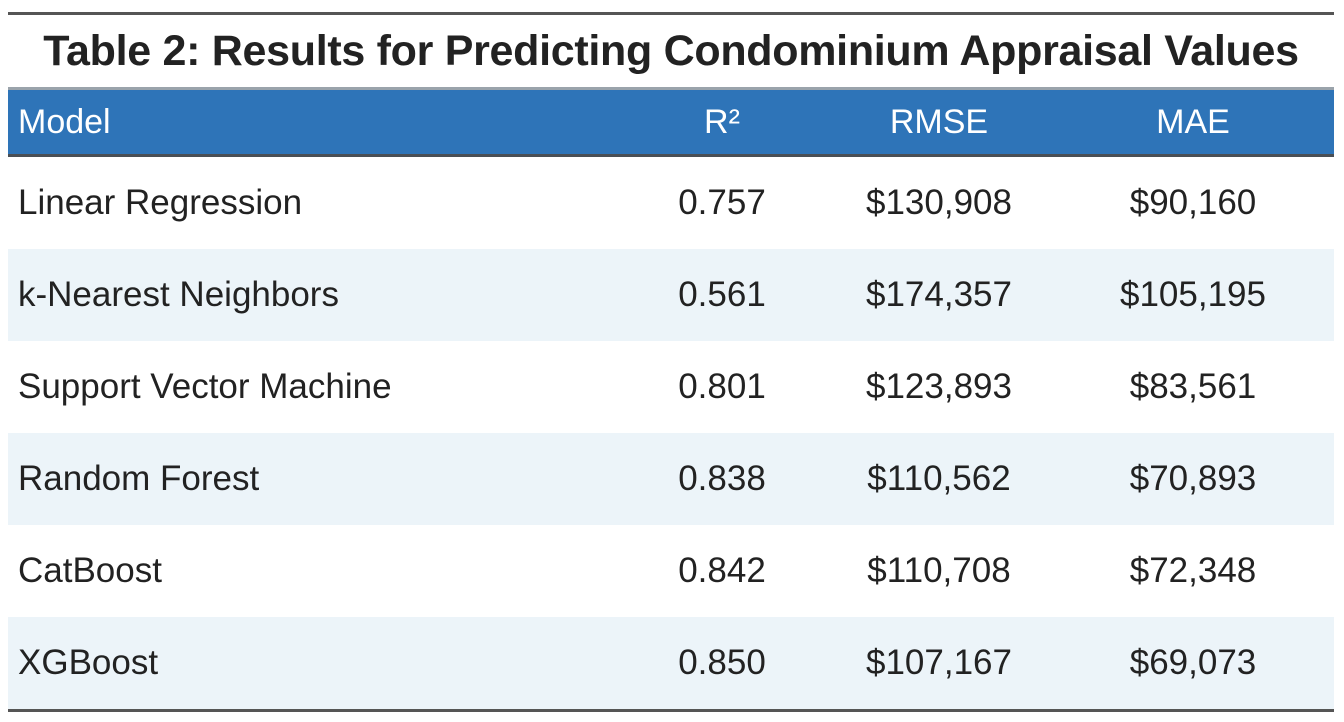 The width and height of the screenshot is (1344, 722). I want to click on cell-mae: $70,893, so click(1193, 478).